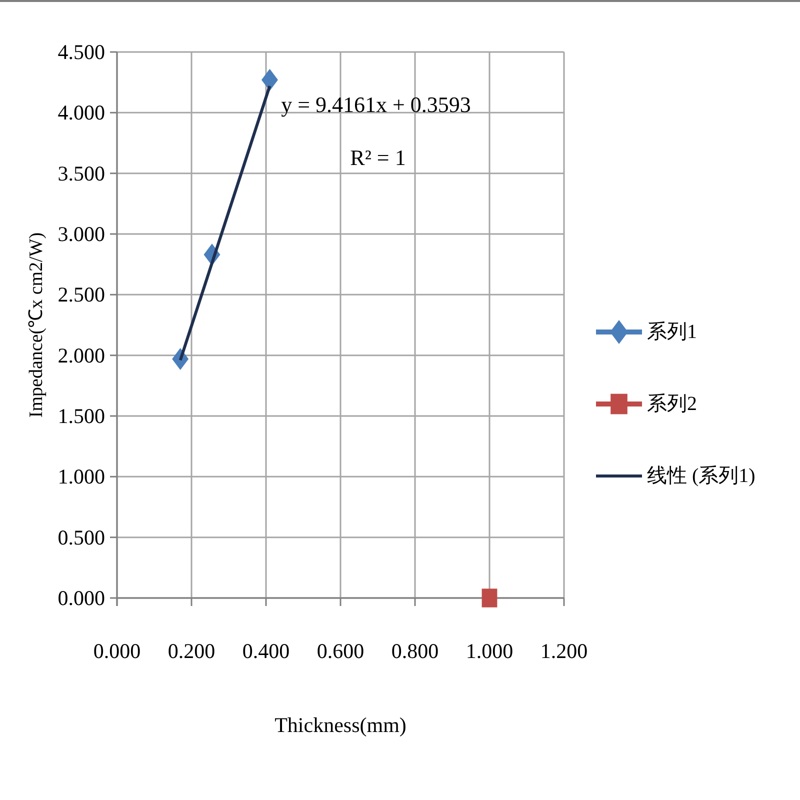  I want to click on y-tick-label: 2.500, so click(81, 294).